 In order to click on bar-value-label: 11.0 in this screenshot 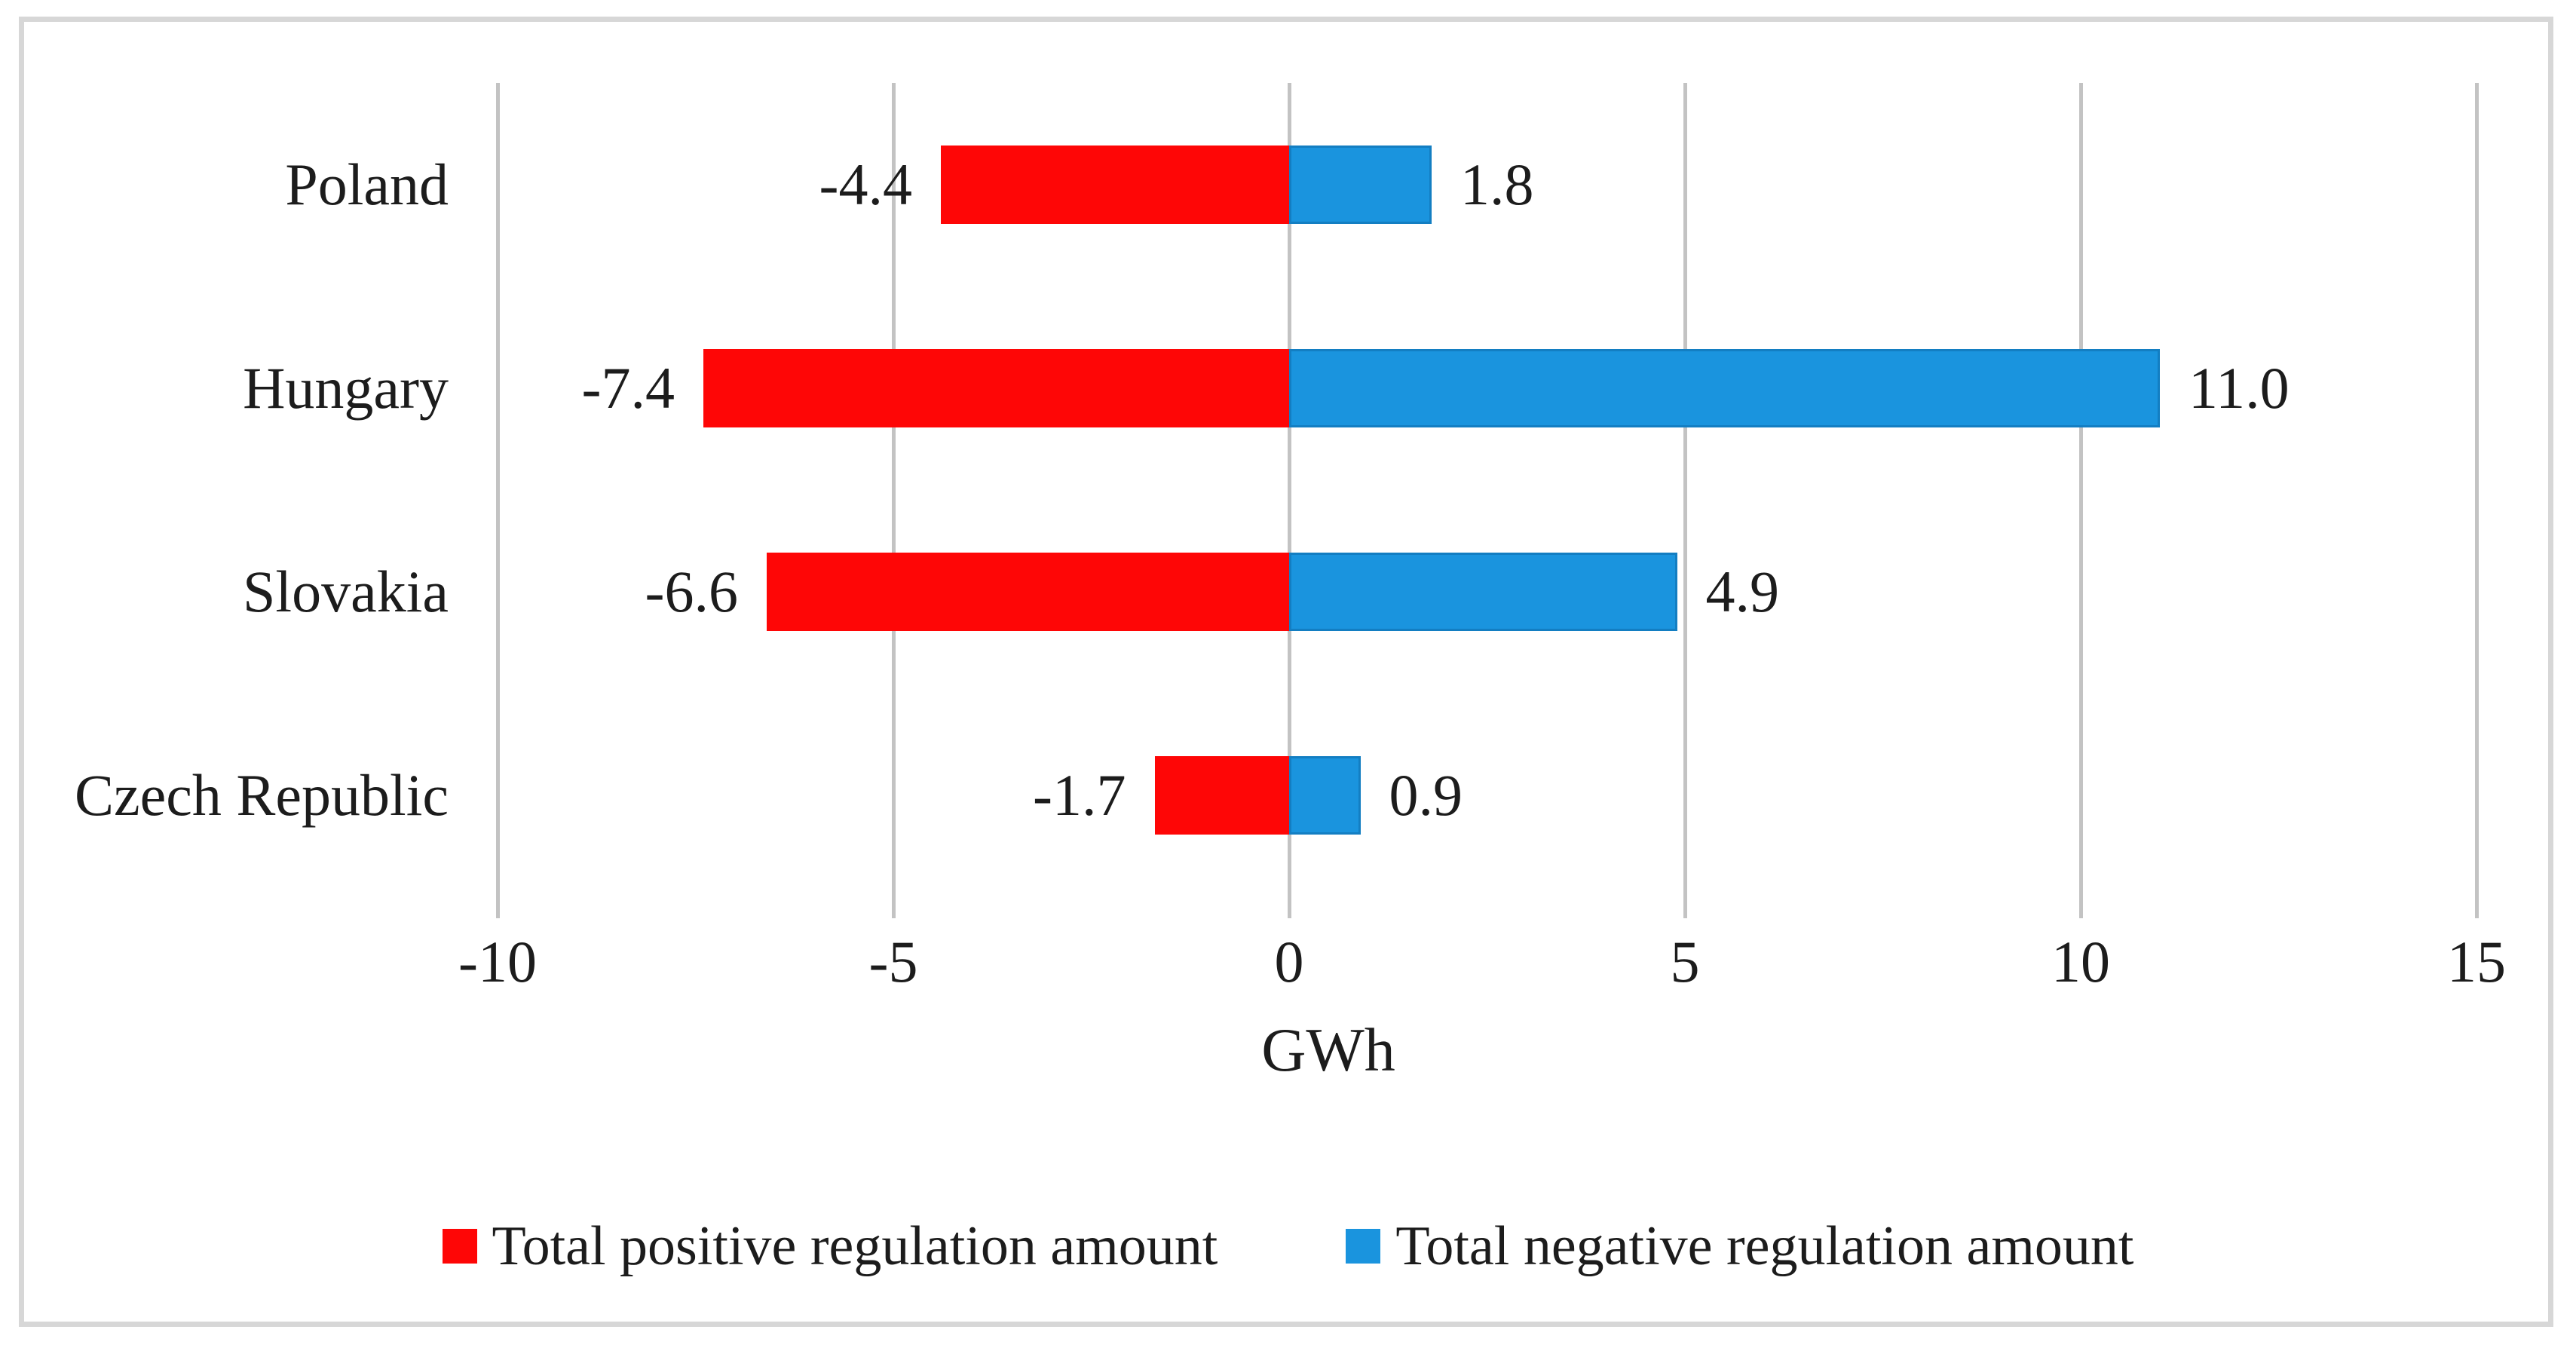, I will do `click(2239, 388)`.